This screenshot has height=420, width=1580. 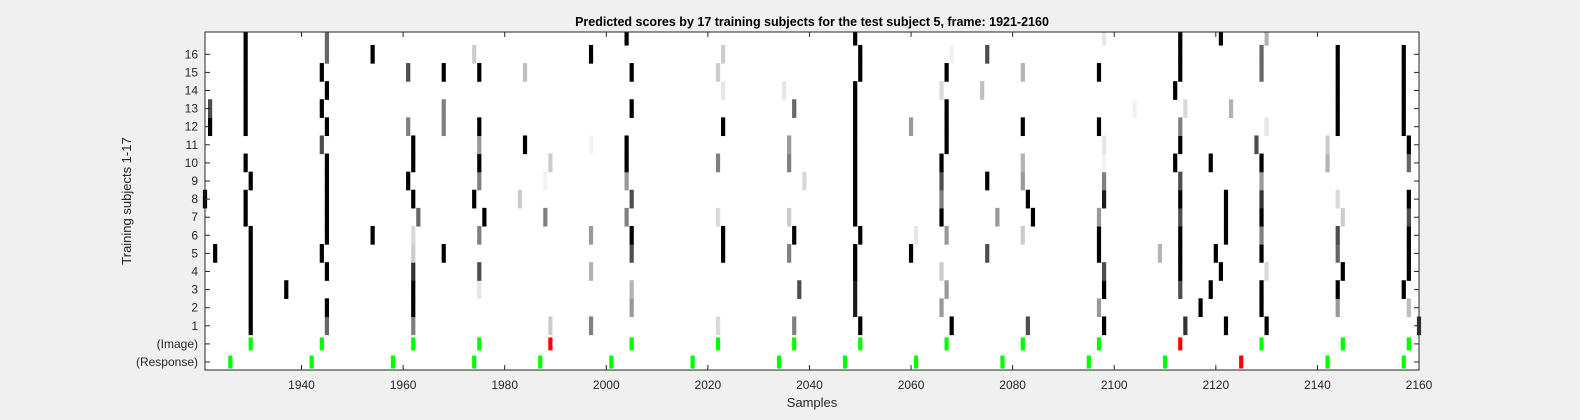 I want to click on y-tick-label: 8, so click(x=194, y=199).